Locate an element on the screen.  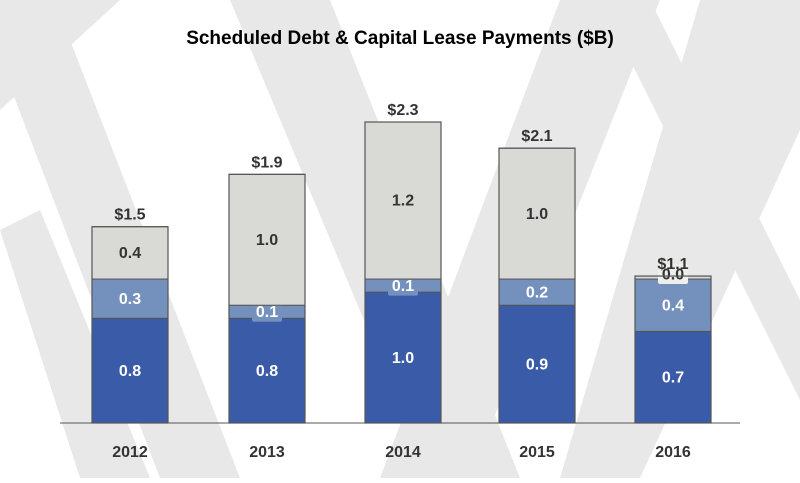
x-tick-label-2013: 2013 is located at coordinates (267, 452).